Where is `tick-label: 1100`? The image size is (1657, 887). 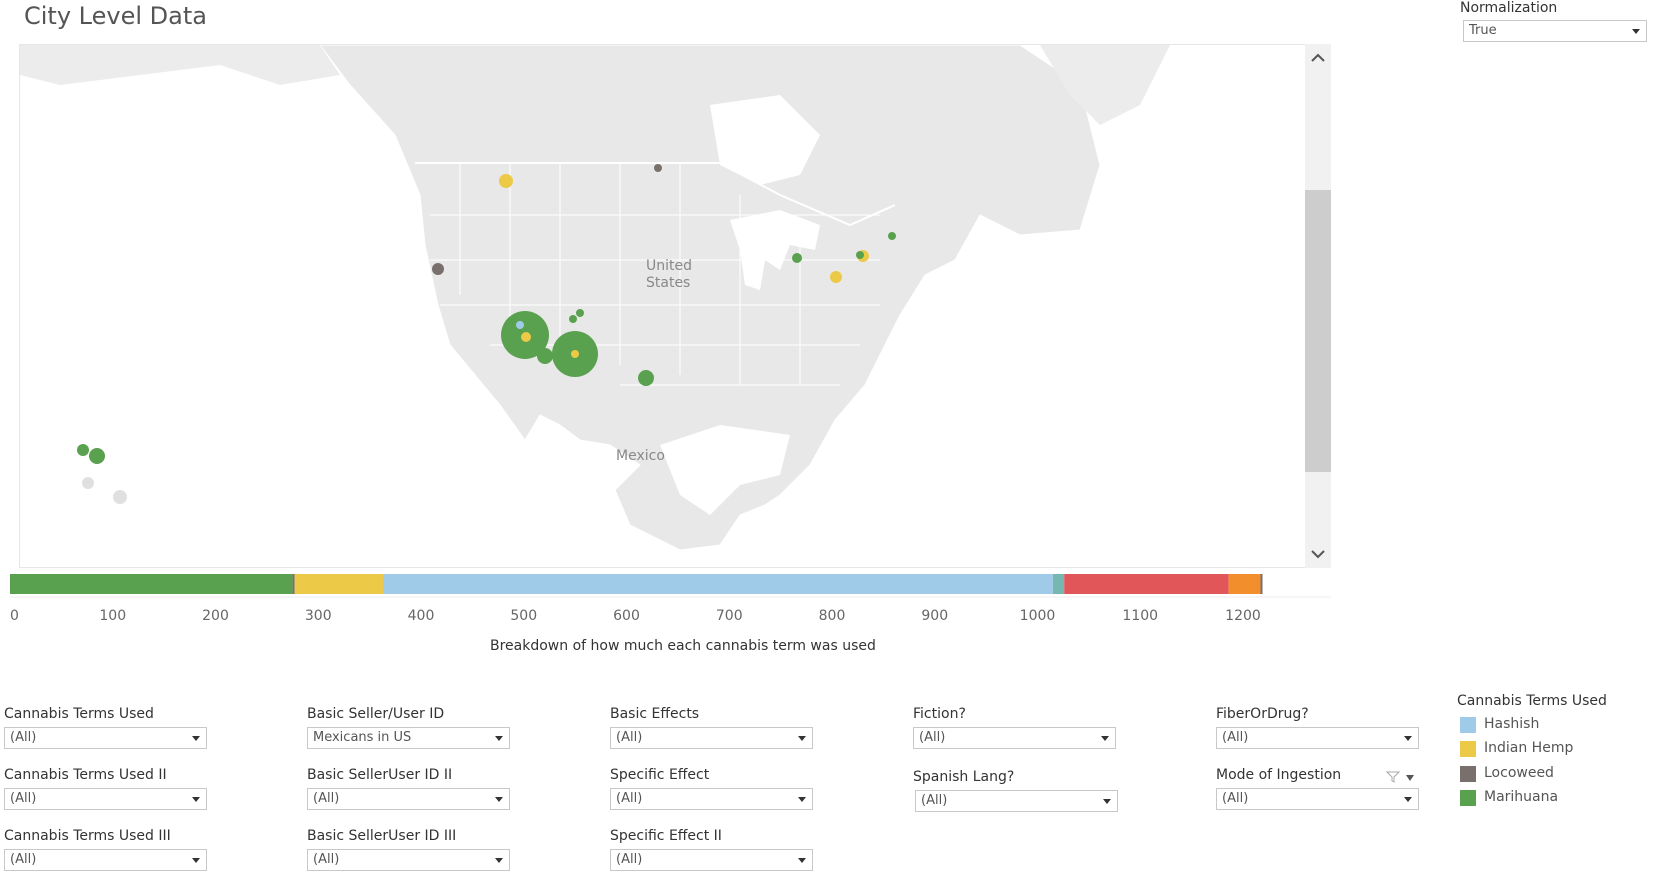 tick-label: 1100 is located at coordinates (1140, 616).